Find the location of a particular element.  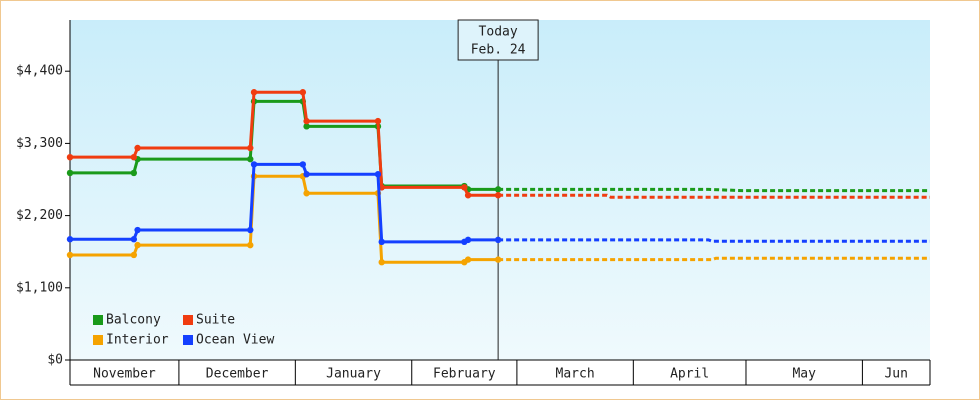

x-tick-label: April is located at coordinates (689, 374).